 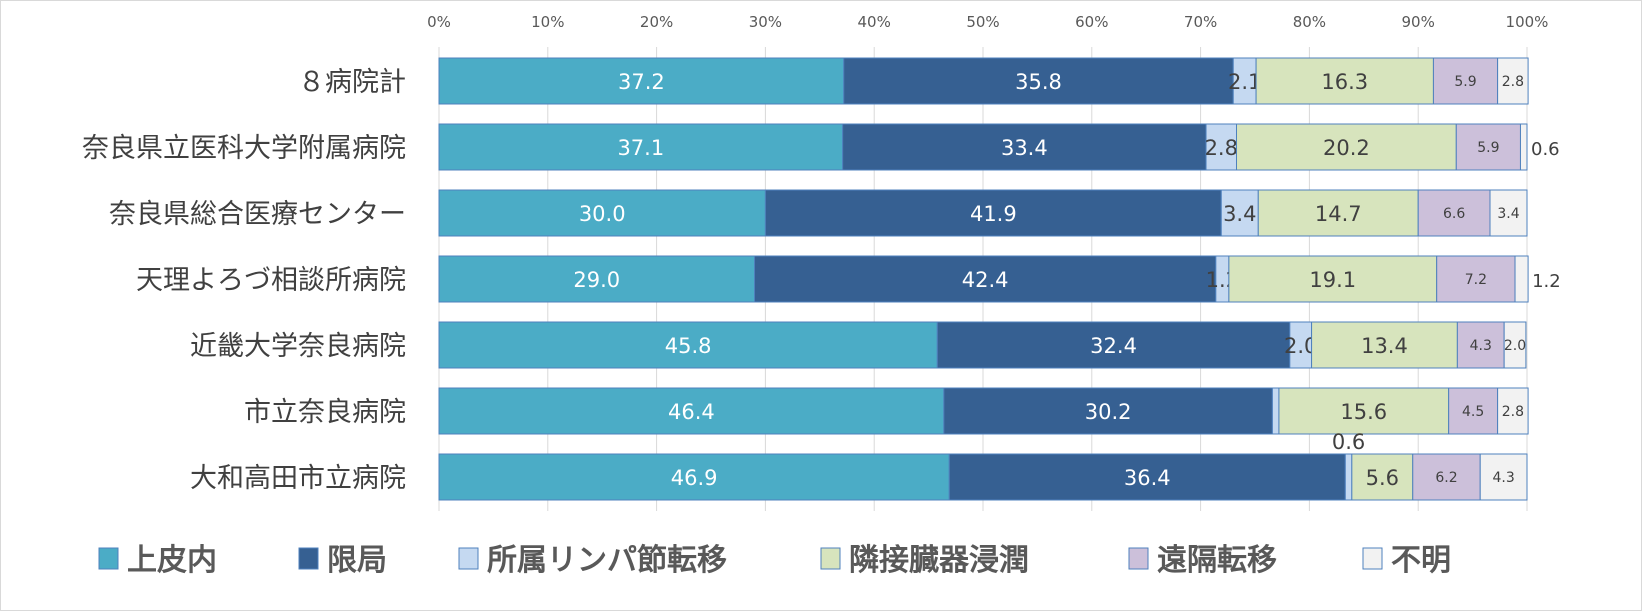 What do you see at coordinates (1217, 560) in the screenshot?
I see `legend-label: 遠隔転移` at bounding box center [1217, 560].